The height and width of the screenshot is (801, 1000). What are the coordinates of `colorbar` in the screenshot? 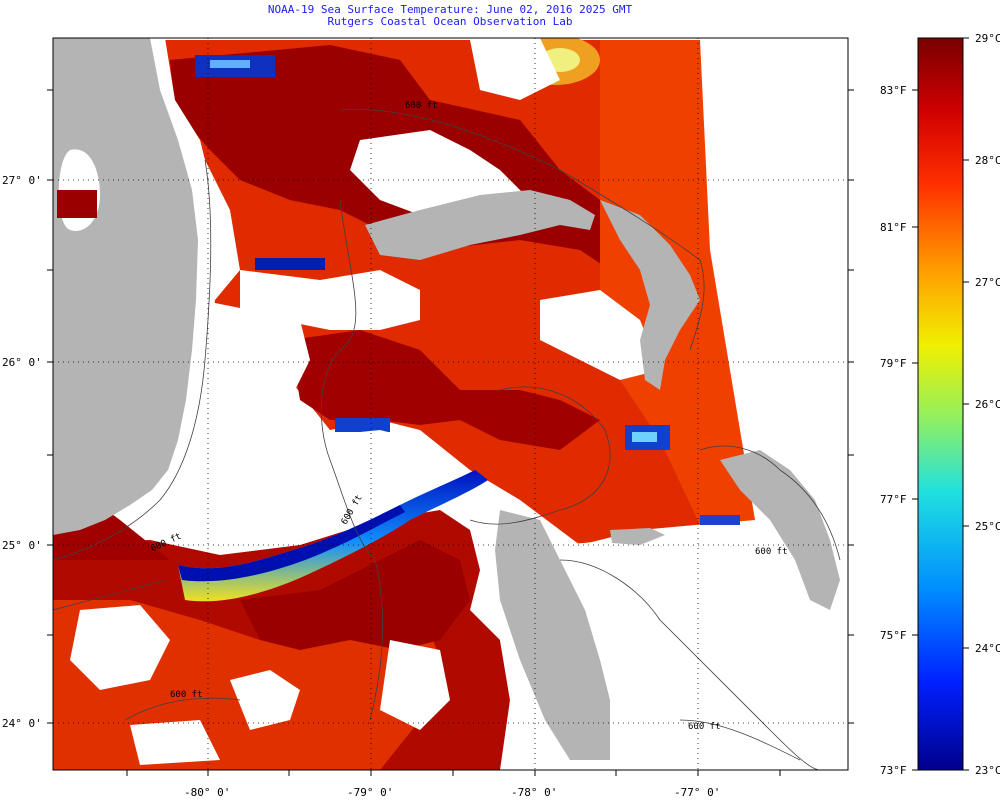 It's located at (940, 404).